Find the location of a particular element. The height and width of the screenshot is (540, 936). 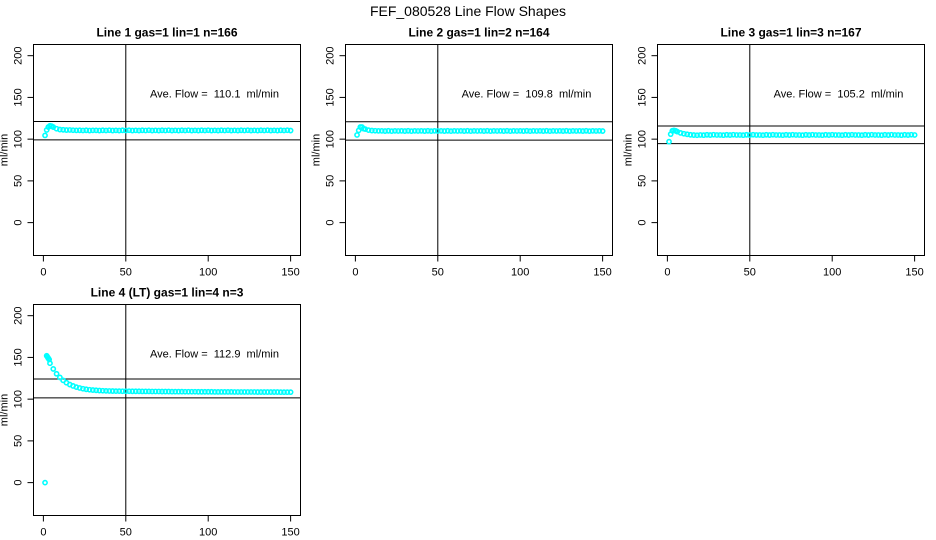

ave-flow-annotation: Ave. Flow = 110.1 ml/min is located at coordinates (214, 95).